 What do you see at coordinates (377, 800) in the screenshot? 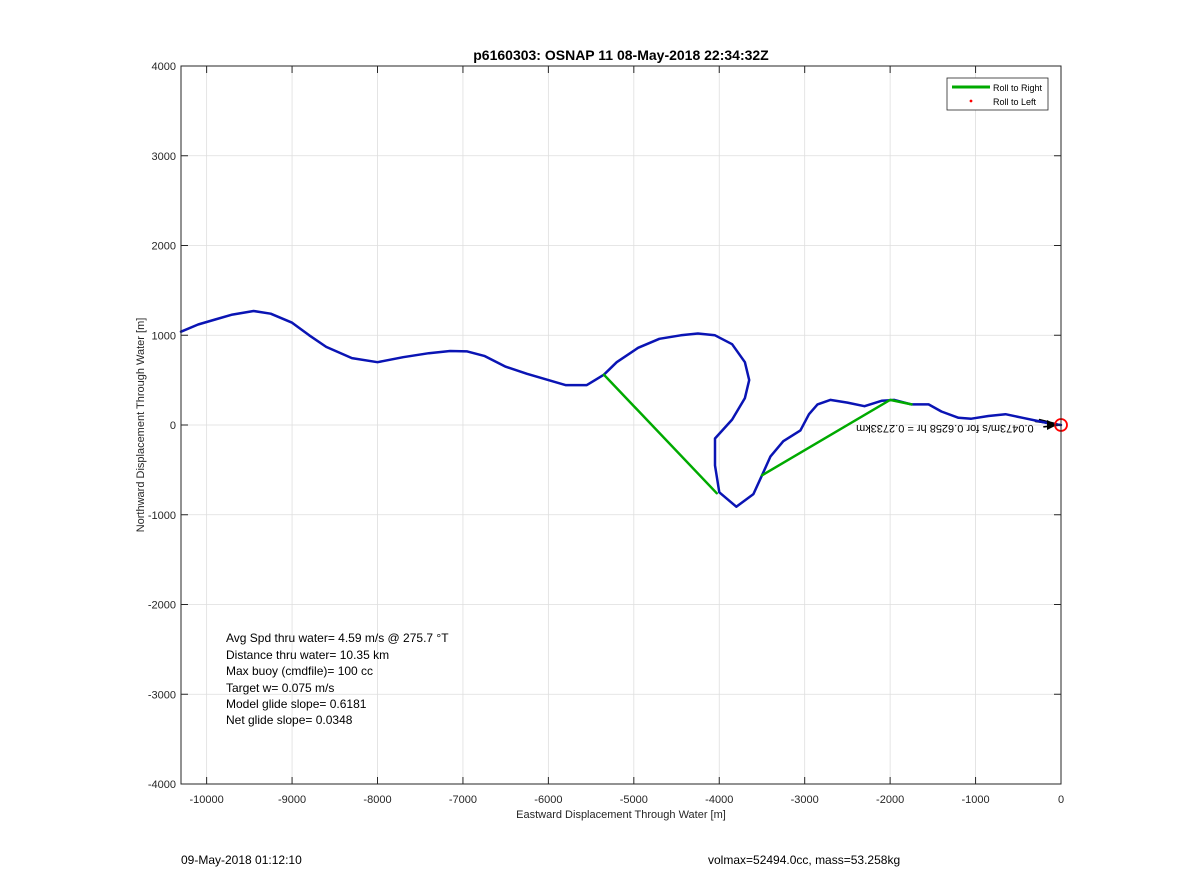
I see `x-tick-label: -8000` at bounding box center [377, 800].